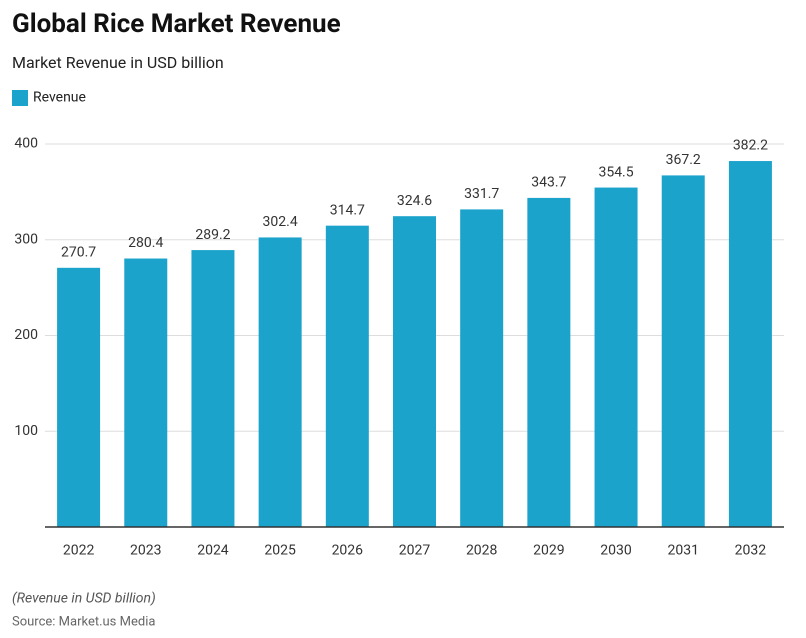  I want to click on x-tick-label: 2031, so click(682, 551).